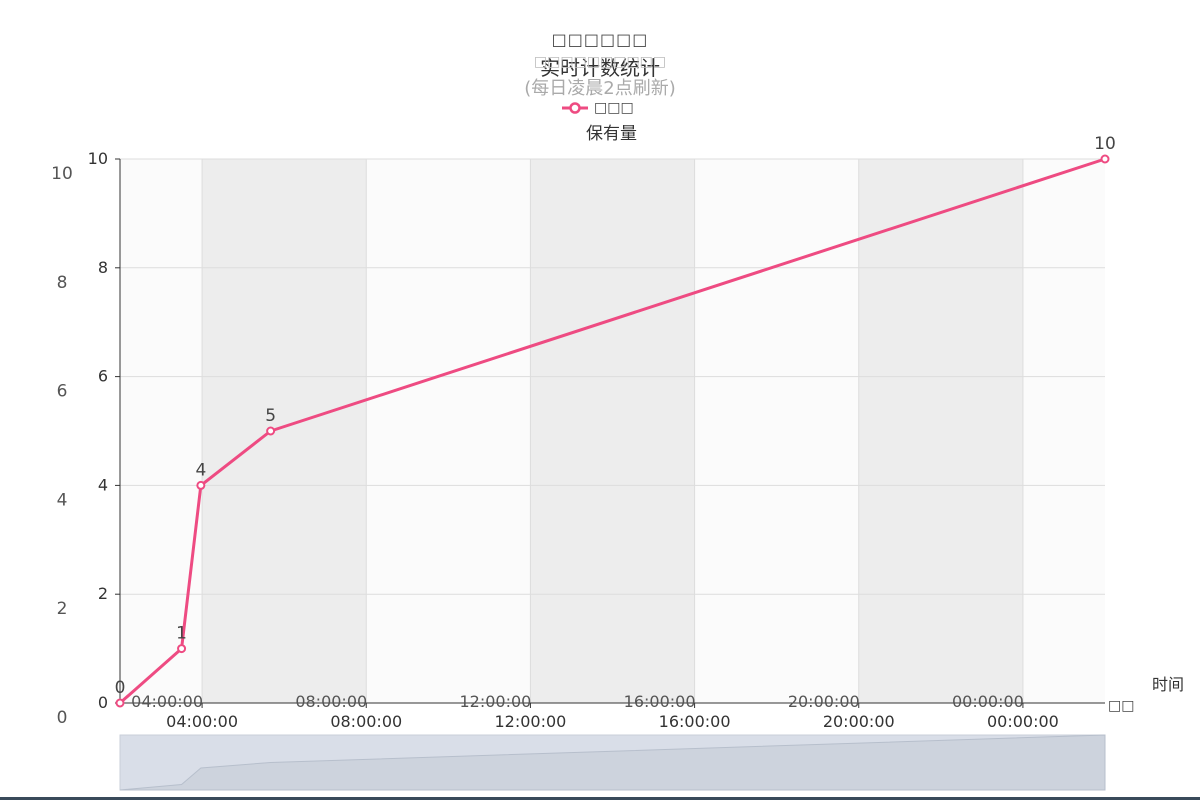 The width and height of the screenshot is (1200, 800). Describe the element at coordinates (120, 688) in the screenshot. I see `data-label: 0` at that location.